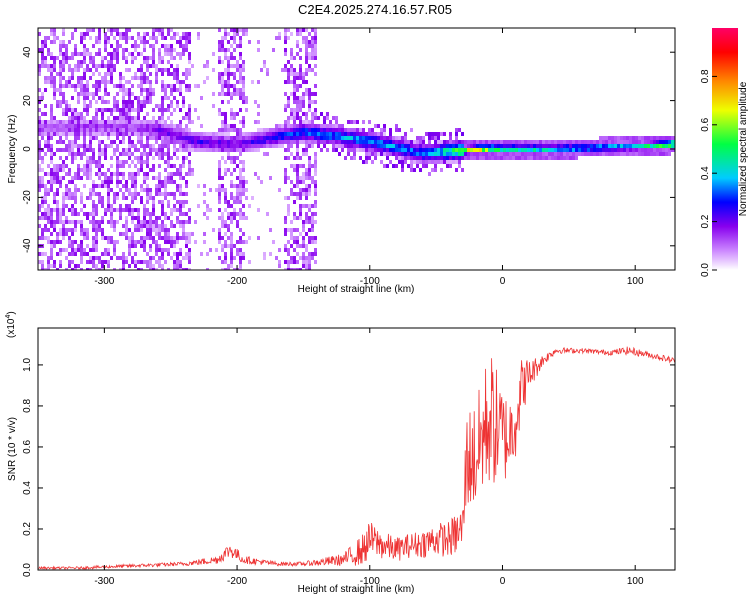  I want to click on chart-title: C2E4.2025.274.16.57.R05, so click(375, 9).